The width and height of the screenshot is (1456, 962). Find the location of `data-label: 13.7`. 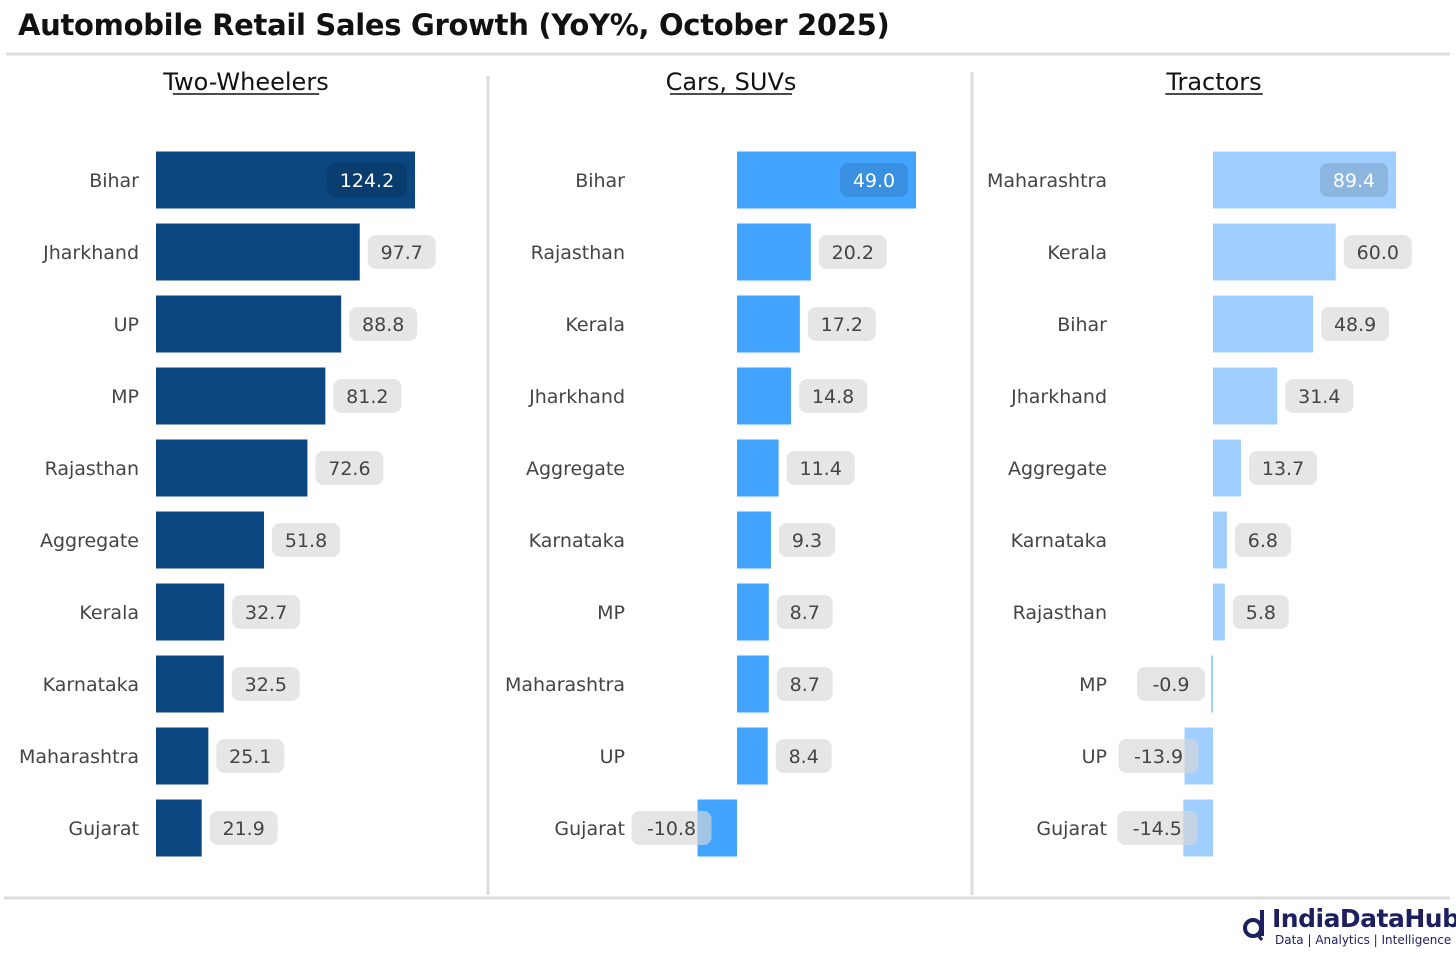

data-label: 13.7 is located at coordinates (1283, 469).